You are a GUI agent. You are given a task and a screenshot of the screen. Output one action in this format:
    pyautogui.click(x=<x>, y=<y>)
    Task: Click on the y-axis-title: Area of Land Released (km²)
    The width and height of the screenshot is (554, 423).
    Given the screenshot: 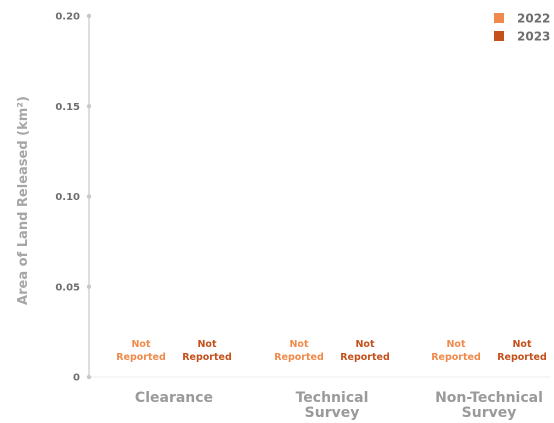 What is the action you would take?
    pyautogui.click(x=23, y=200)
    